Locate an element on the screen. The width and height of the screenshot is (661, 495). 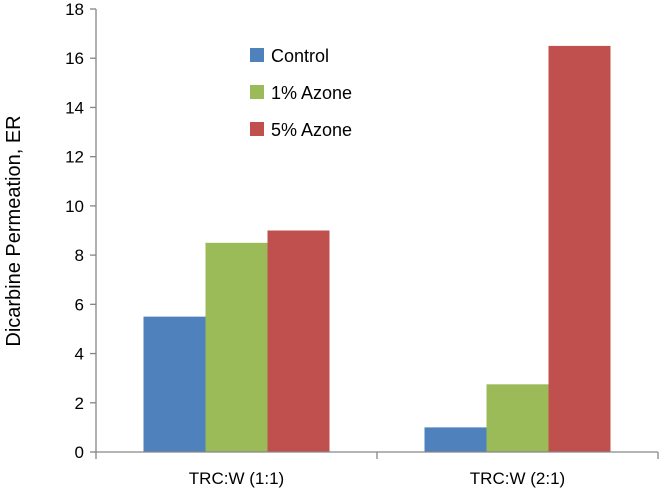
x-category-label: TRC:W (2:1) is located at coordinates (517, 478).